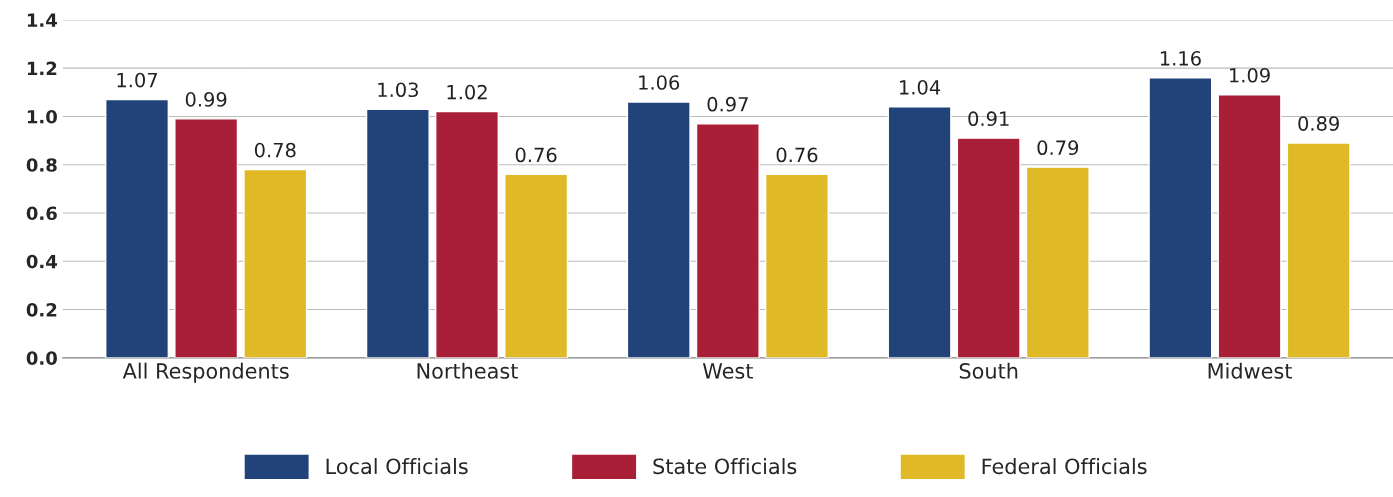 Image resolution: width=1393 pixels, height=497 pixels. Describe the element at coordinates (398, 90) in the screenshot. I see `data-label: 1.03` at that location.